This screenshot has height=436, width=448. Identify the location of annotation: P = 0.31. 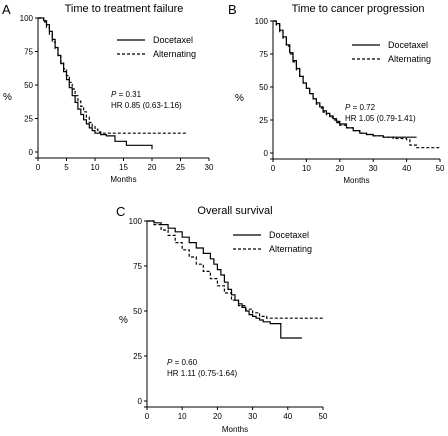
(126, 94).